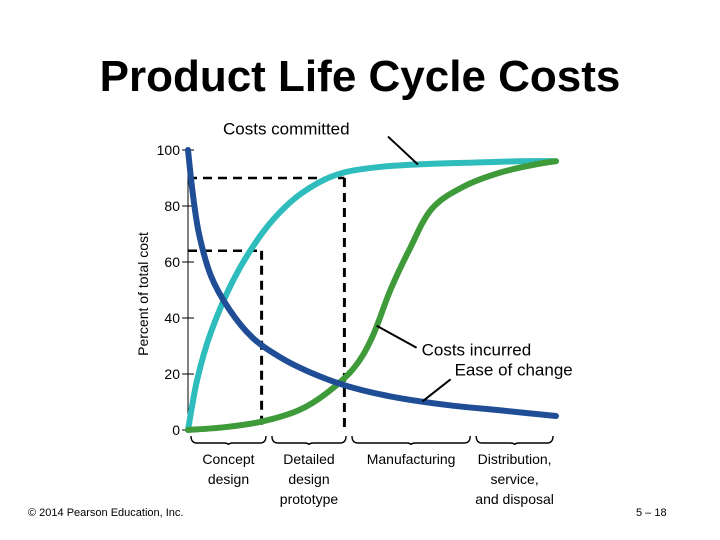 Image resolution: width=720 pixels, height=540 pixels. I want to click on phase-label: prototype, so click(309, 499).